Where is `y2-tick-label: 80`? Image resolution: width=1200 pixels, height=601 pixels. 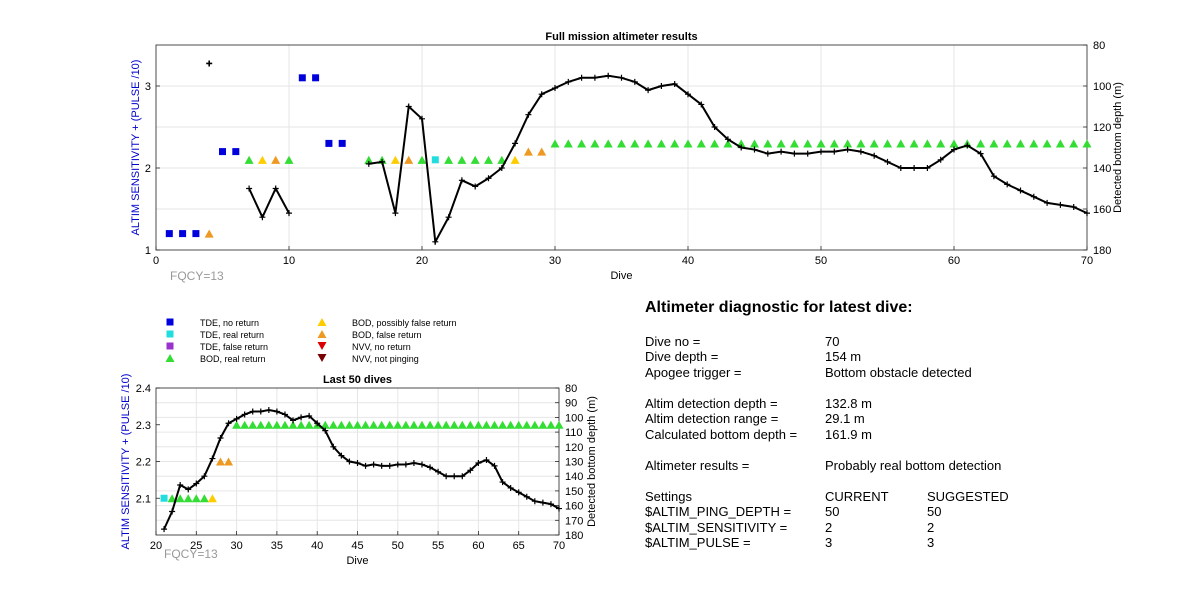
y2-tick-label: 80 is located at coordinates (571, 389).